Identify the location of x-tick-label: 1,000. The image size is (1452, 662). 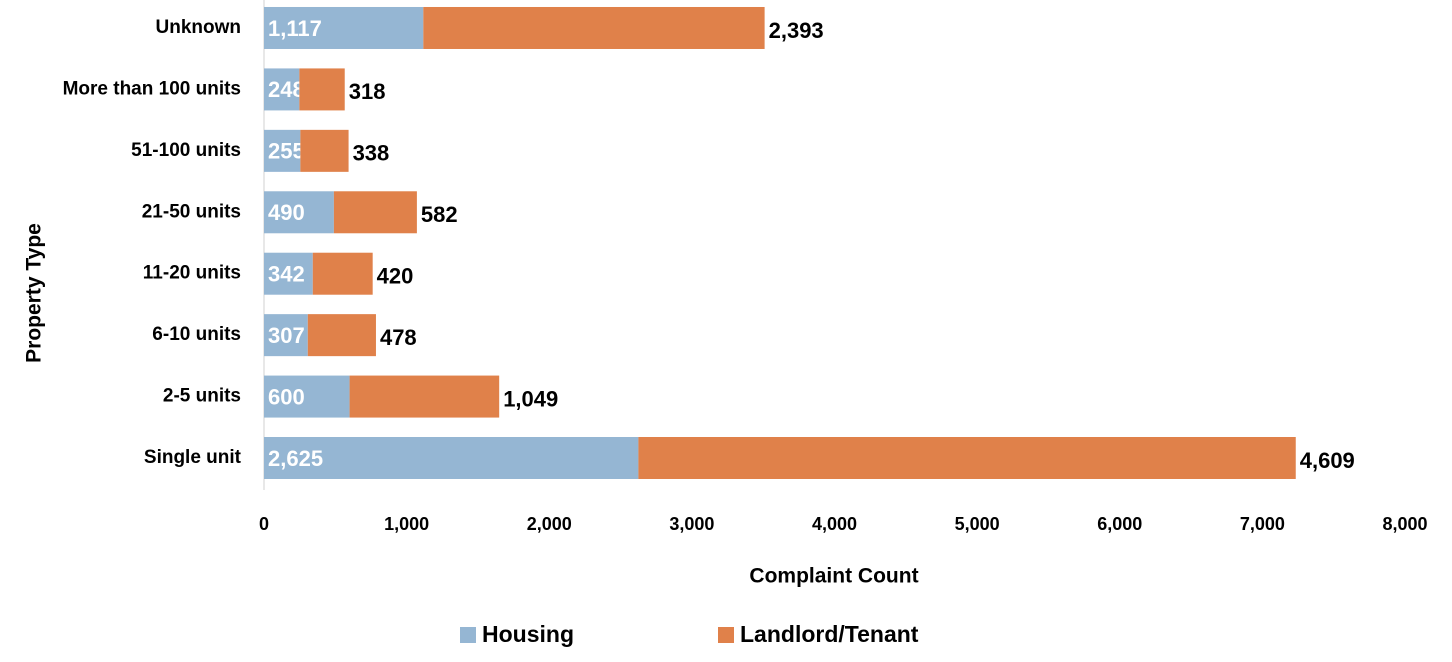
(406, 524).